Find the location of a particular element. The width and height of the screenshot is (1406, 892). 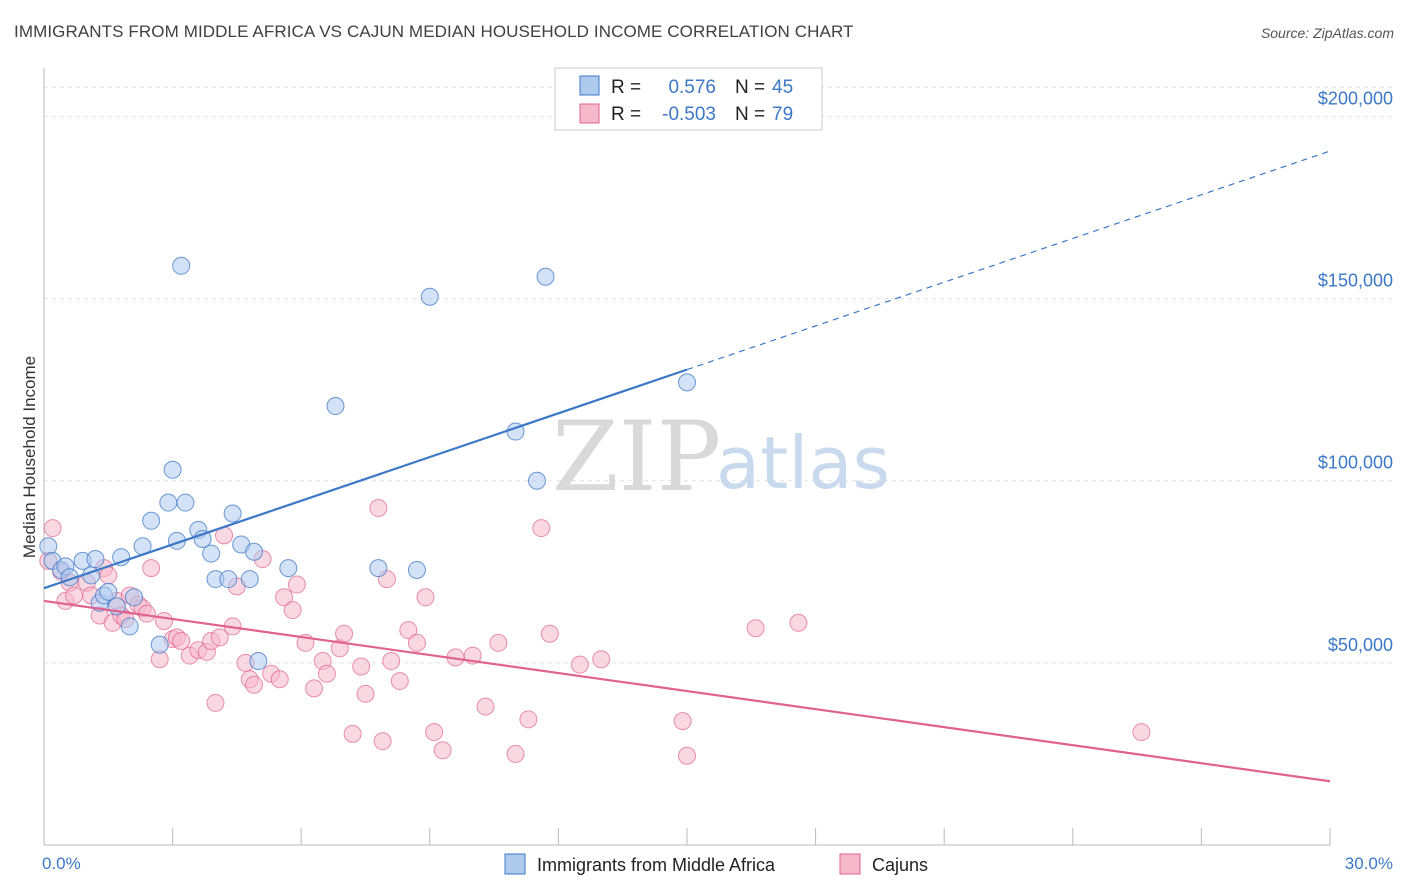

chart-source: Source: ZipAtlas.com is located at coordinates (1327, 33).